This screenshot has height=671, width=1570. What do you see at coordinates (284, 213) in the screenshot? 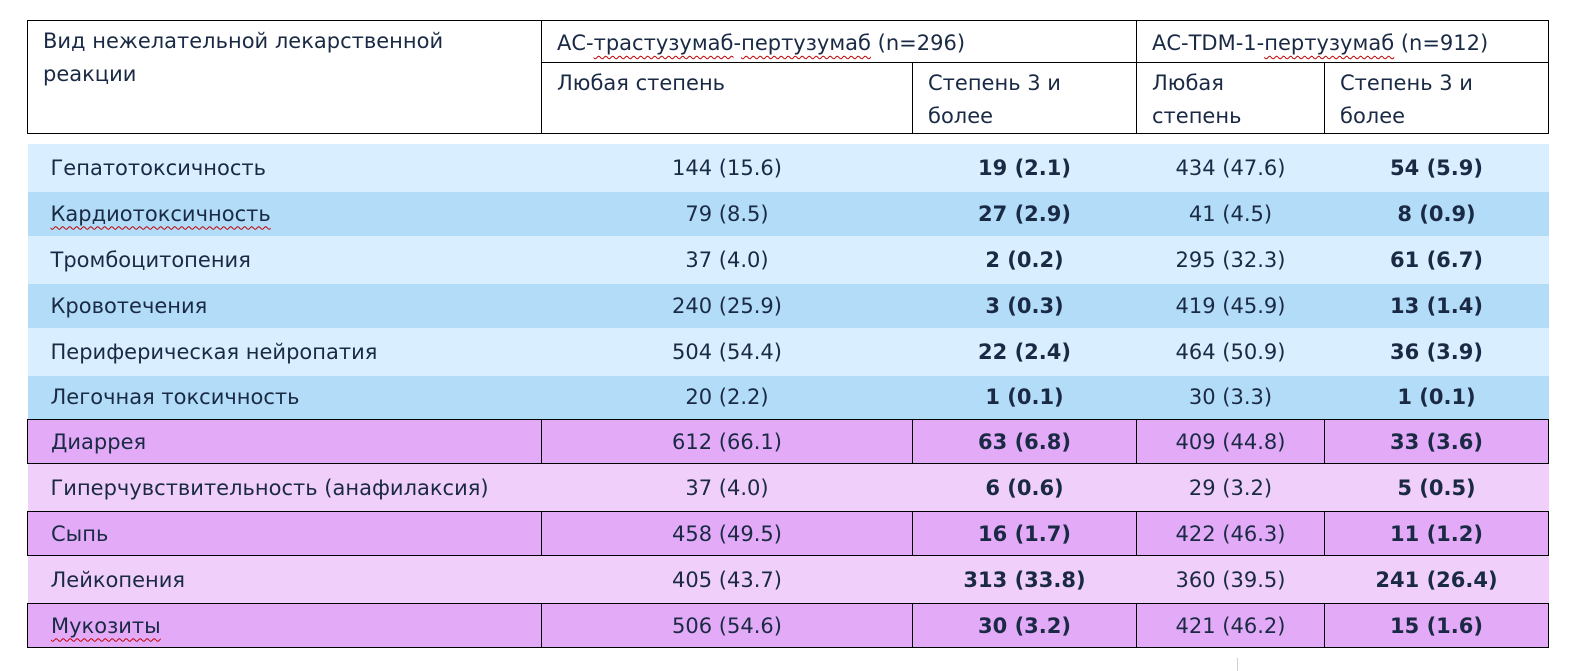
I see `reaction-name: Кардиотоксичность` at bounding box center [284, 213].